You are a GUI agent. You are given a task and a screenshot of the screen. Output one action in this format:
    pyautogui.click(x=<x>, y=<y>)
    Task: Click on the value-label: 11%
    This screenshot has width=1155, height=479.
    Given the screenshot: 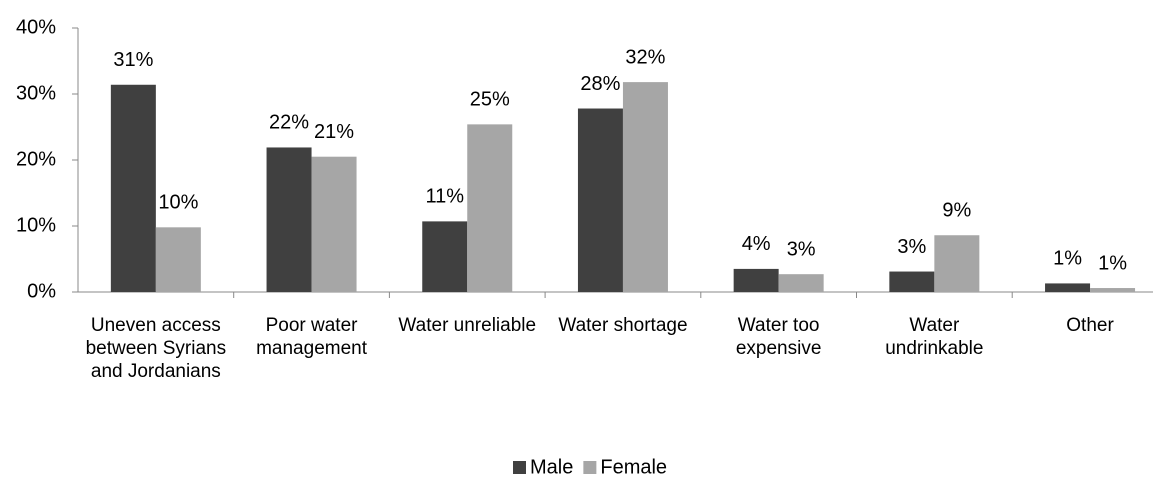 What is the action you would take?
    pyautogui.click(x=444, y=197)
    